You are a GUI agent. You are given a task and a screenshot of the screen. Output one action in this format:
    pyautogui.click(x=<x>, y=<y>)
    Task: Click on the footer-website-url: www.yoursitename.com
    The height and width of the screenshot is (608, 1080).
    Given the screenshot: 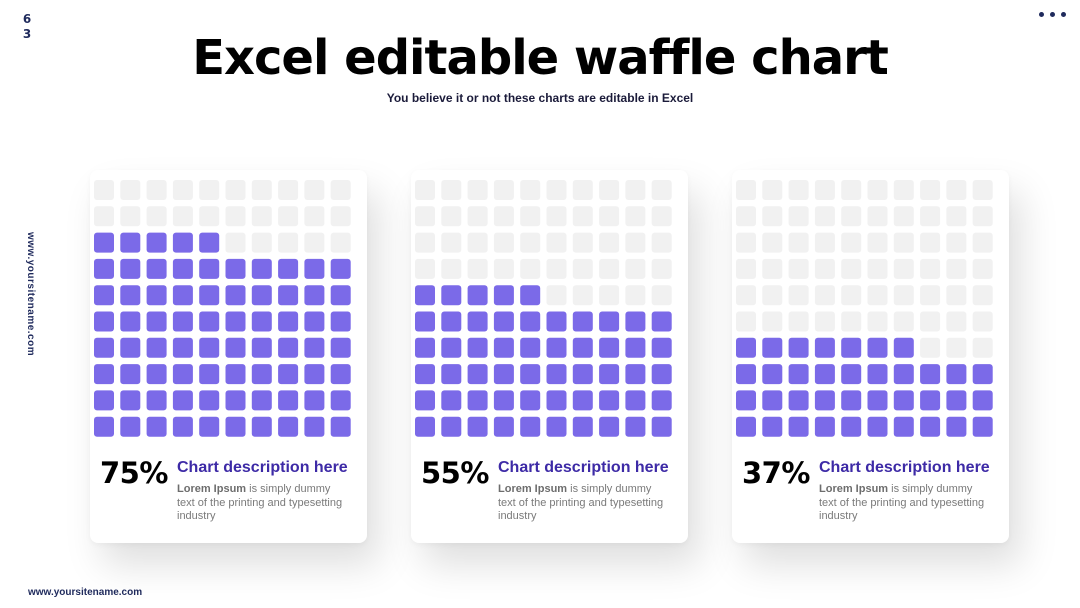 What is the action you would take?
    pyautogui.click(x=85, y=592)
    